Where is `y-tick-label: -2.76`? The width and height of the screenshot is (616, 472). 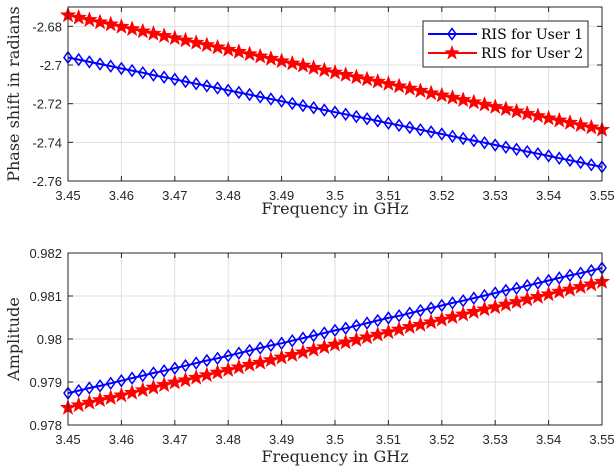 y-tick-label: -2.76 is located at coordinates (47, 181).